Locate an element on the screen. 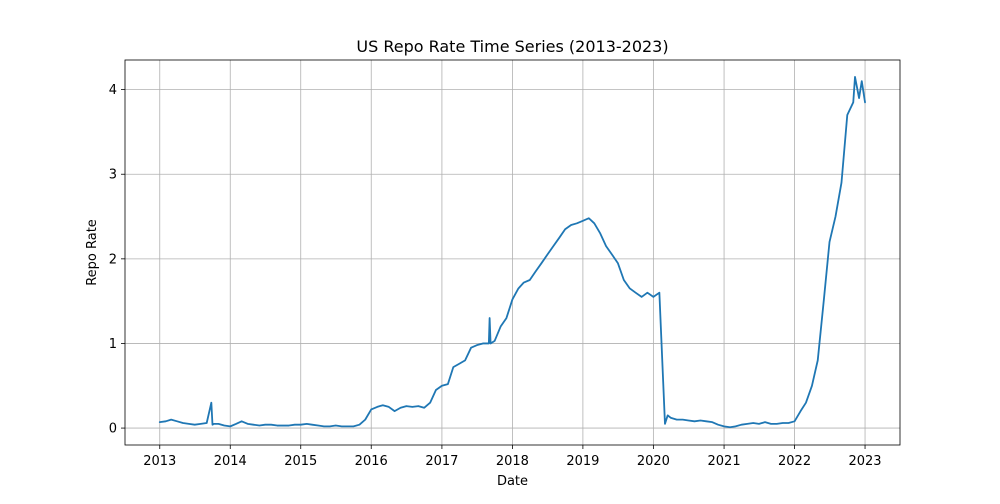  y-tick-label: 0 is located at coordinates (113, 429).